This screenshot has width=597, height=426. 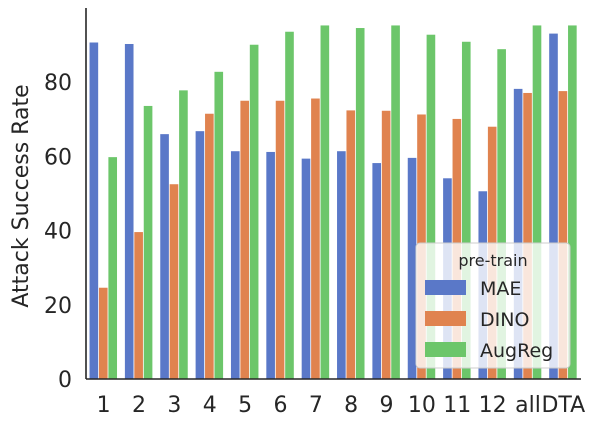 I want to click on bar-mae-all, so click(x=518, y=233).